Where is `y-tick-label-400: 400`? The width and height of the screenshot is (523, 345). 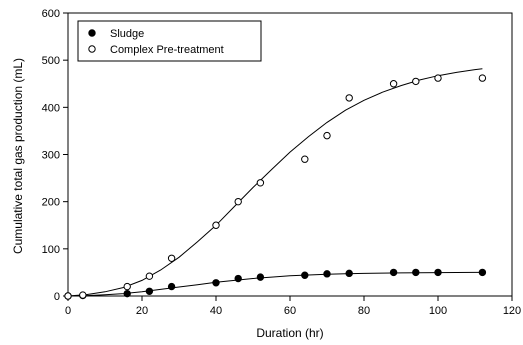
y-tick-label-400: 400 is located at coordinates (51, 108).